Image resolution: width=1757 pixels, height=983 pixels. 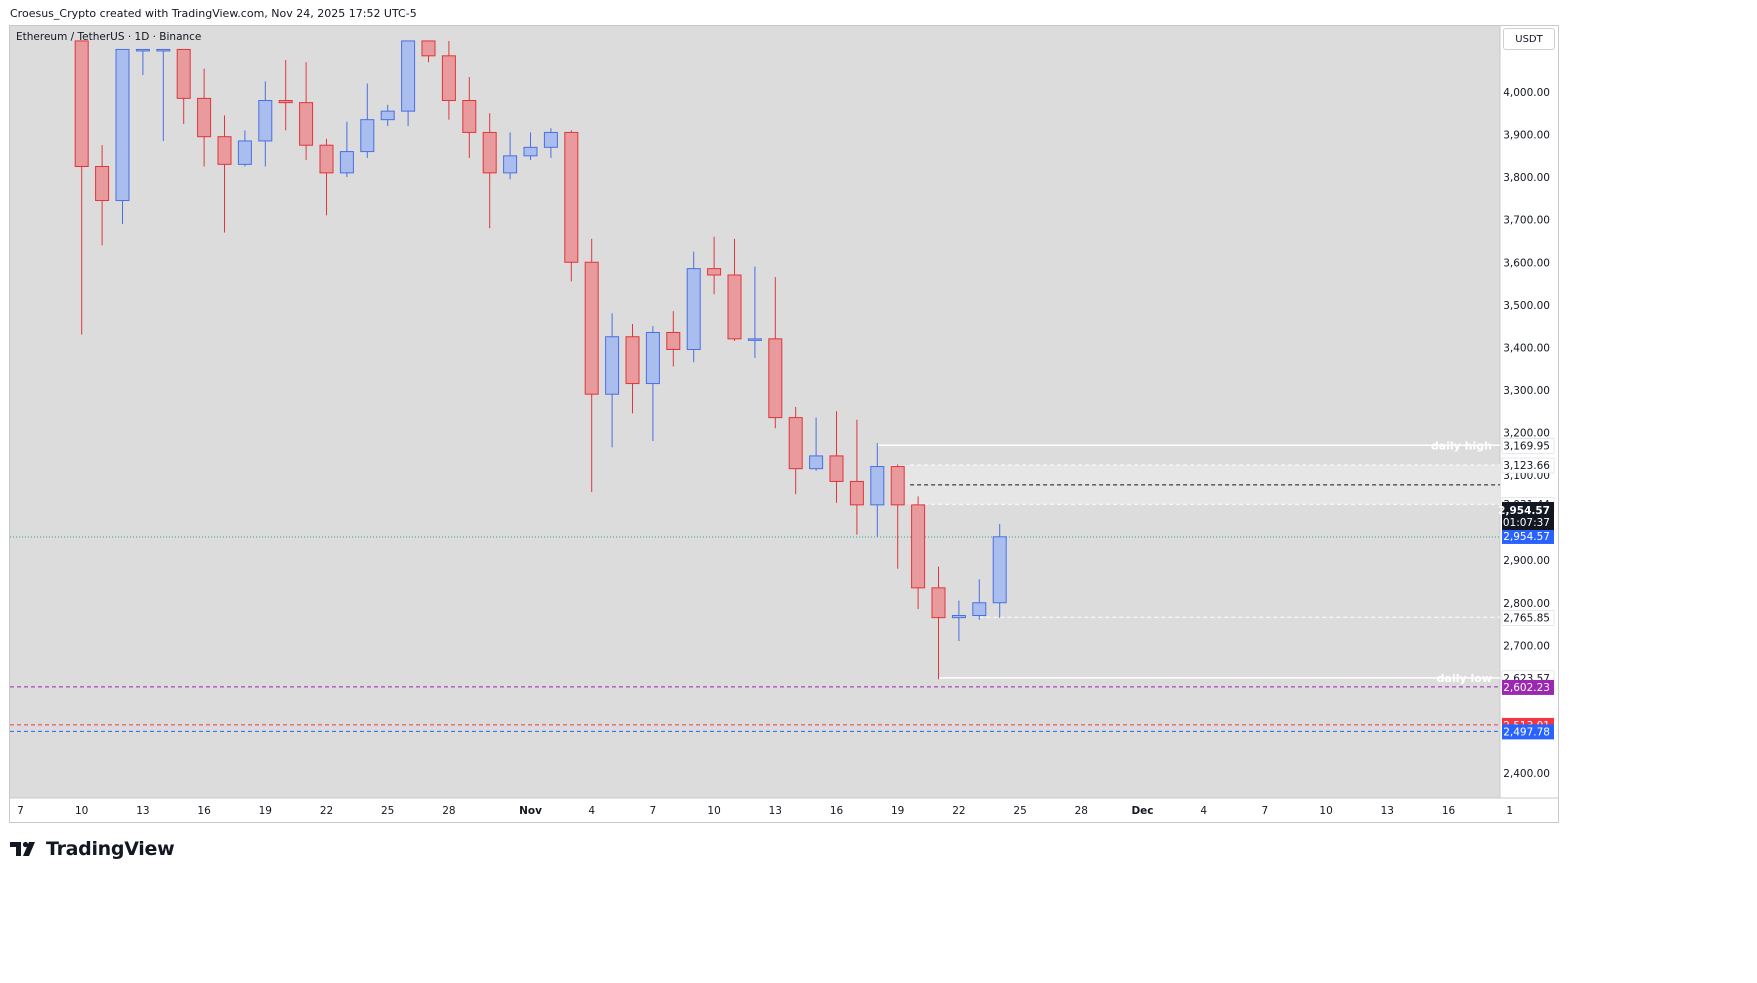 What do you see at coordinates (1526, 537) in the screenshot?
I see `price-badge-label: 2,954.57` at bounding box center [1526, 537].